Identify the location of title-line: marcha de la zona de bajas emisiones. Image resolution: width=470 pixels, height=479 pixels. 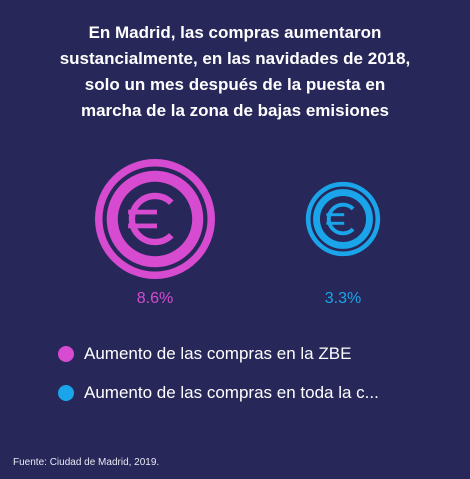
(235, 110).